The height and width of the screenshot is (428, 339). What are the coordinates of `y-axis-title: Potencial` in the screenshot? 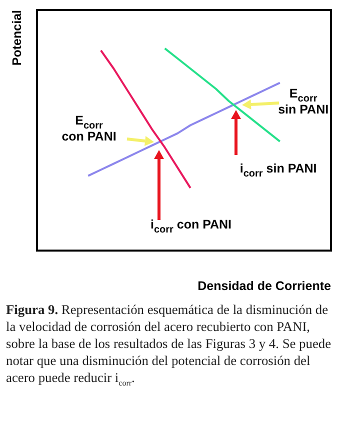 It's located at (17, 38).